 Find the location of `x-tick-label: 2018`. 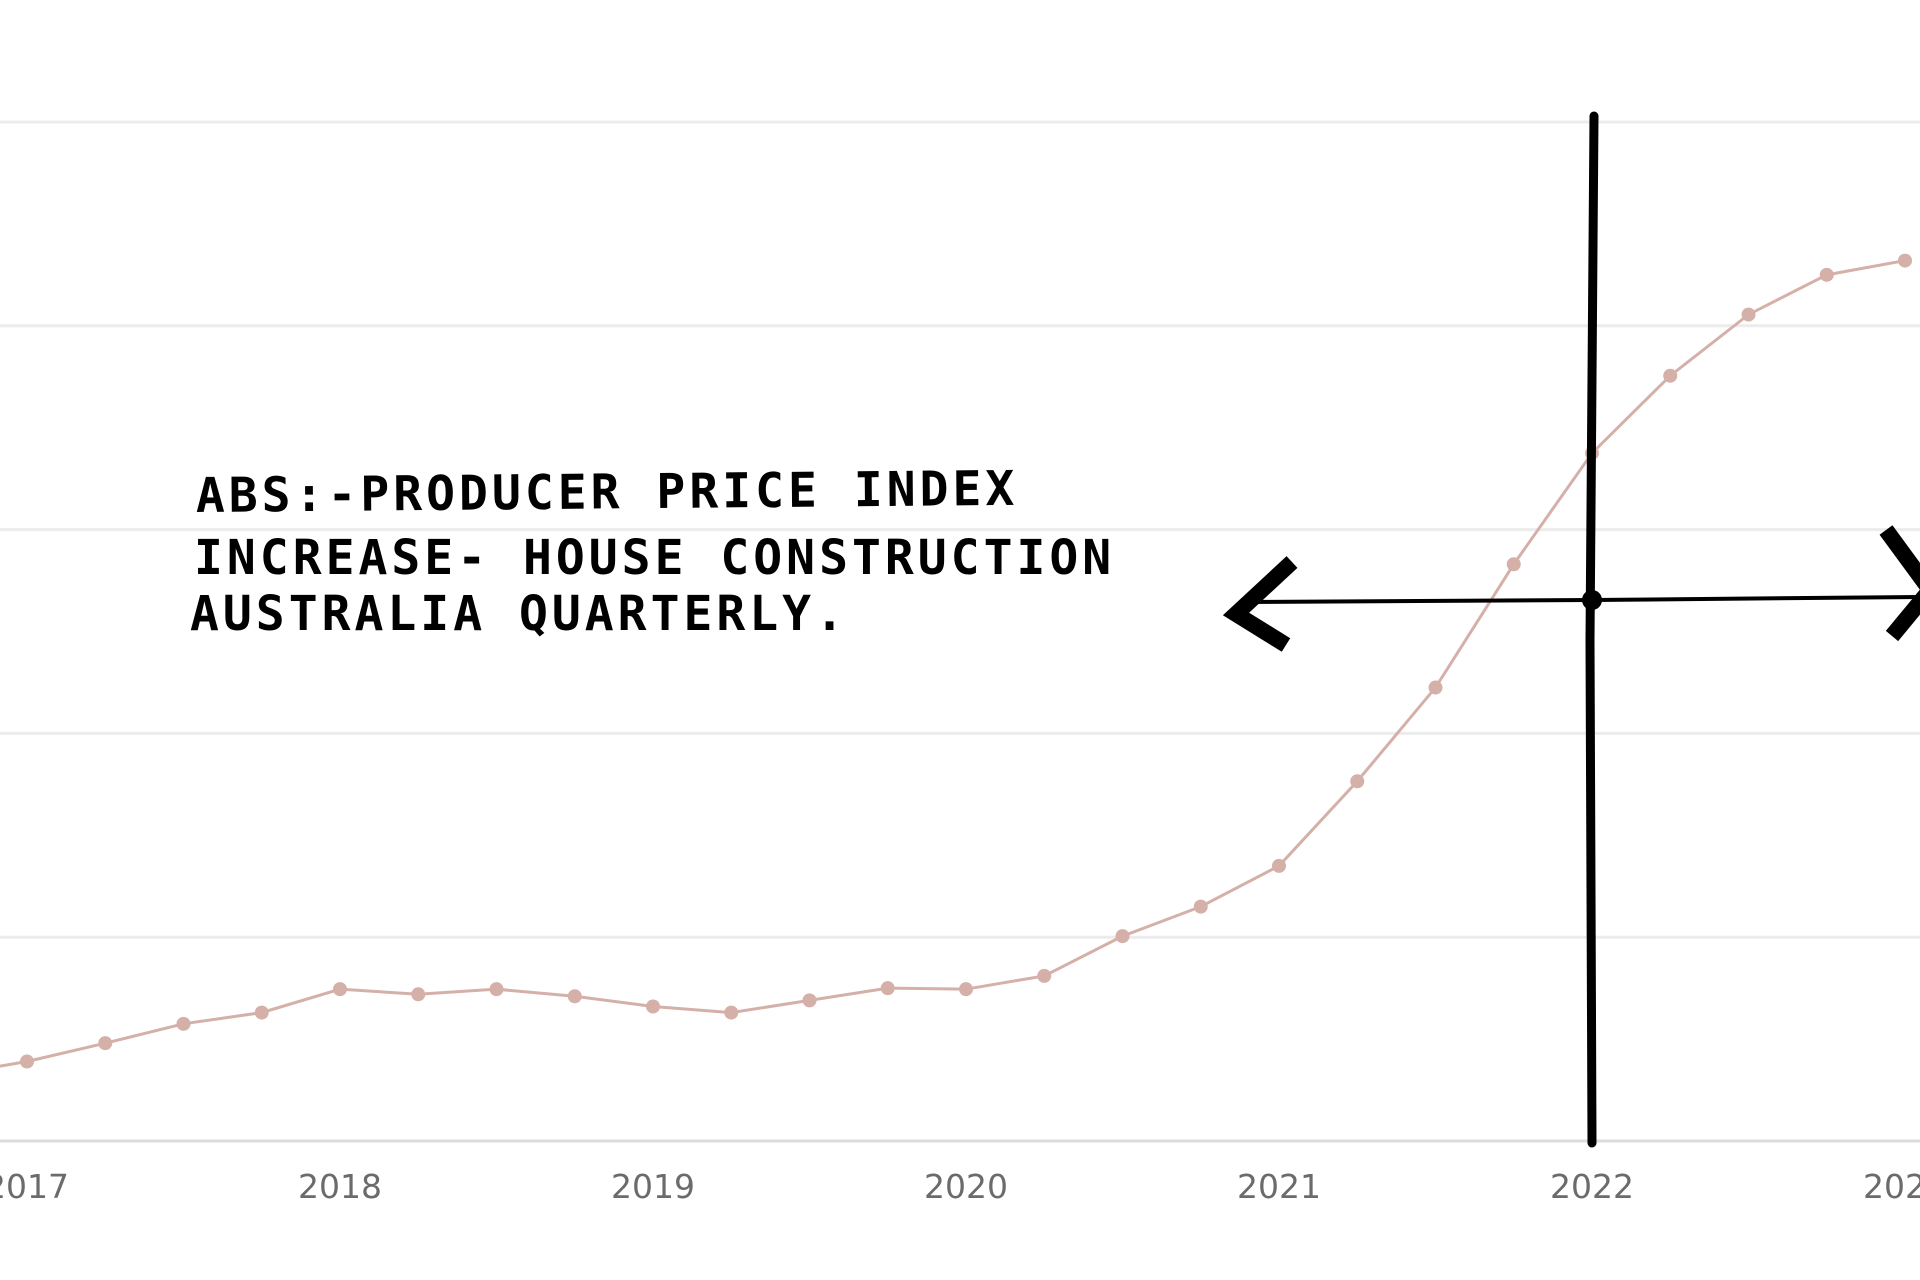

x-tick-label: 2018 is located at coordinates (340, 1186).